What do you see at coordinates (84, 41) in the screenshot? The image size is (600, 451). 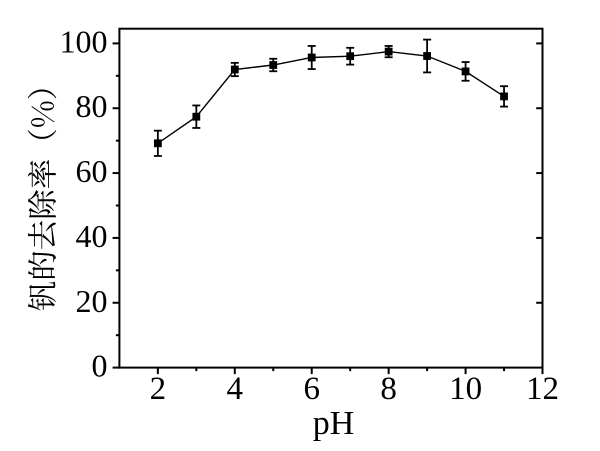 I see `svg-text: 100` at bounding box center [84, 41].